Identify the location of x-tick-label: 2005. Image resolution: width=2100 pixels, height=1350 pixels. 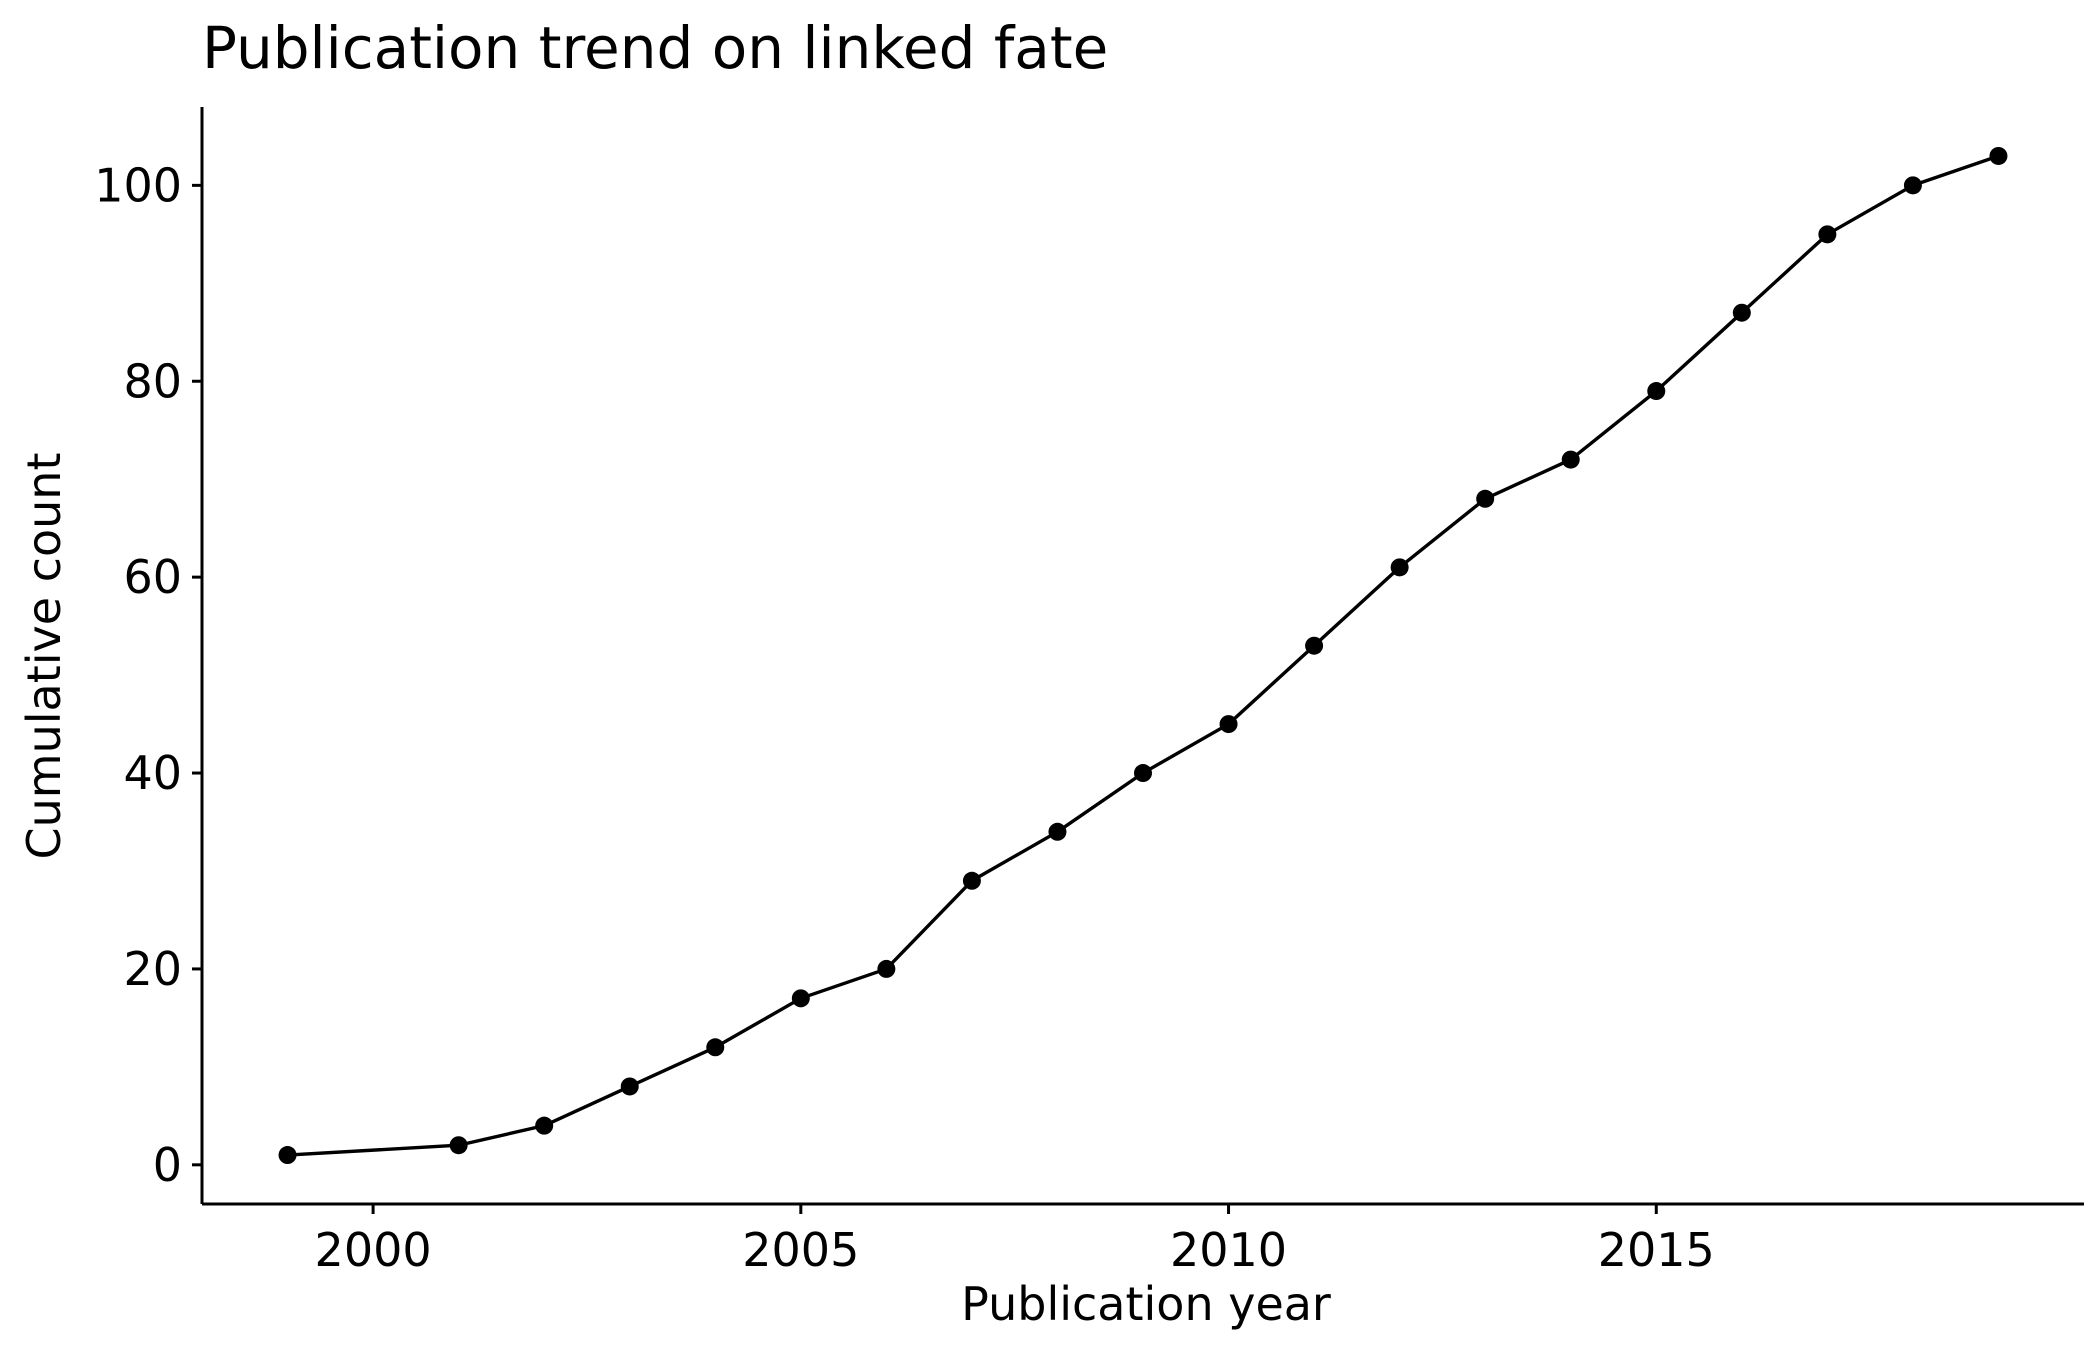
(800, 1250).